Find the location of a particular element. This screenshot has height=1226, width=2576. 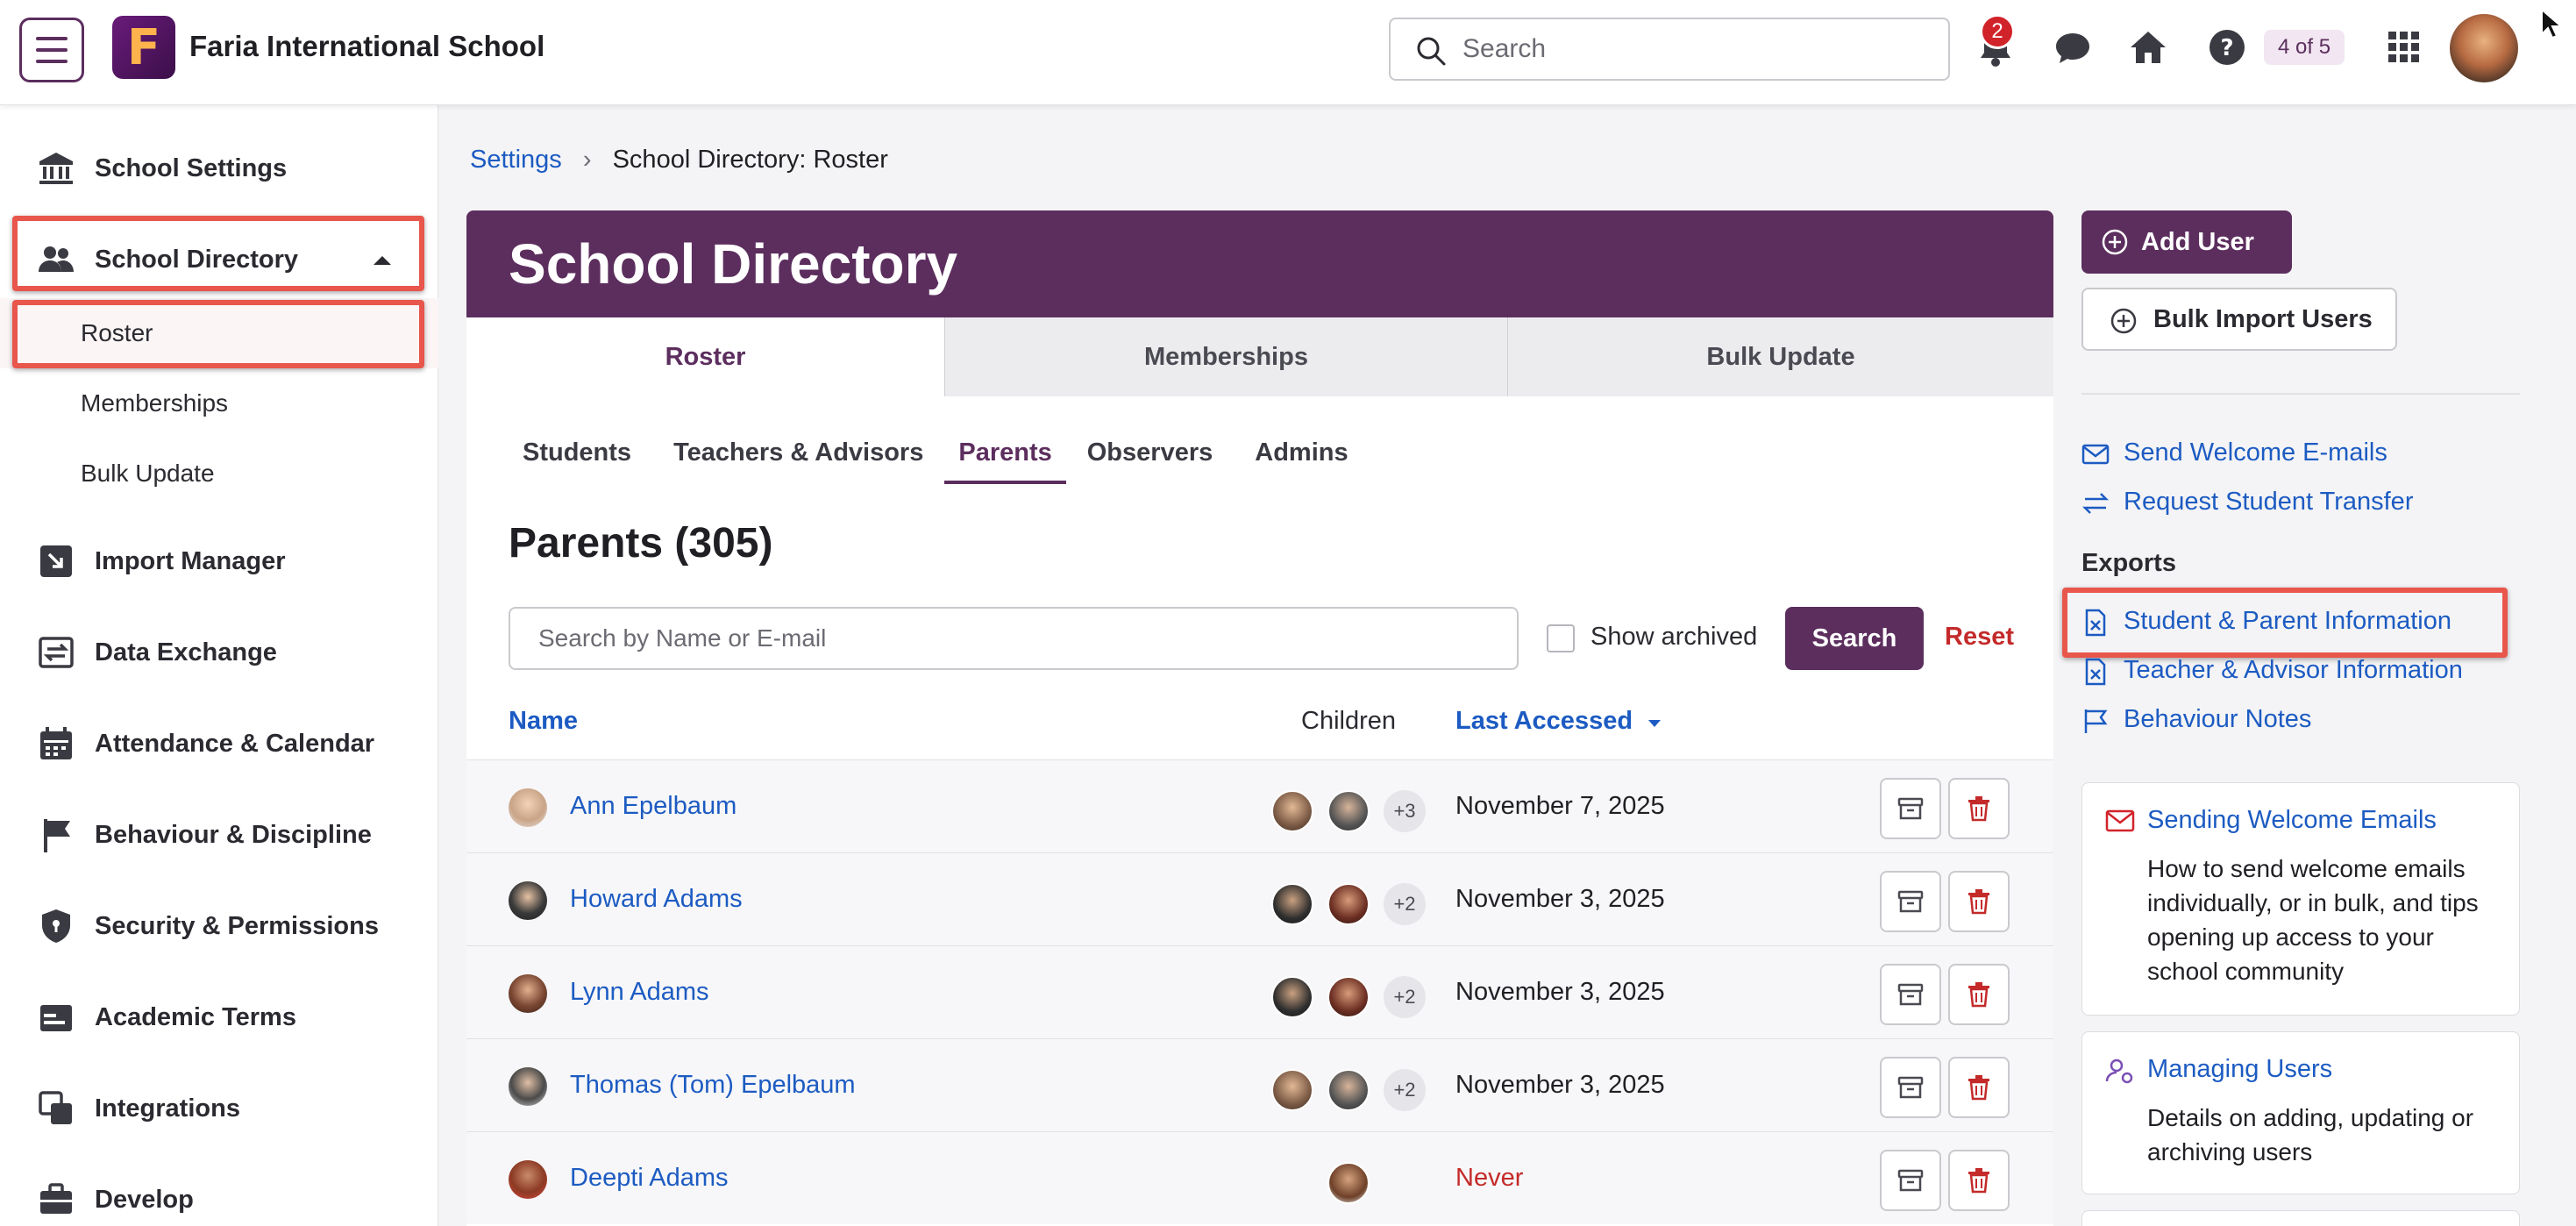

reset-link: Reset is located at coordinates (1979, 637).